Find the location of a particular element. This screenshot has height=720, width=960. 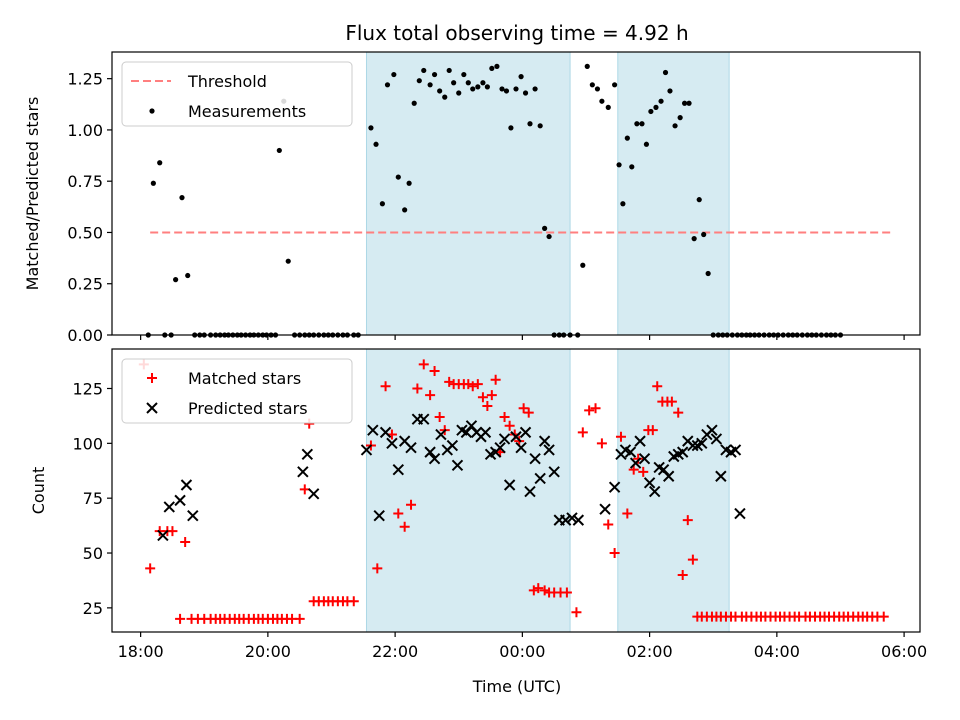

y-tick-label: 100 is located at coordinates (87, 443).